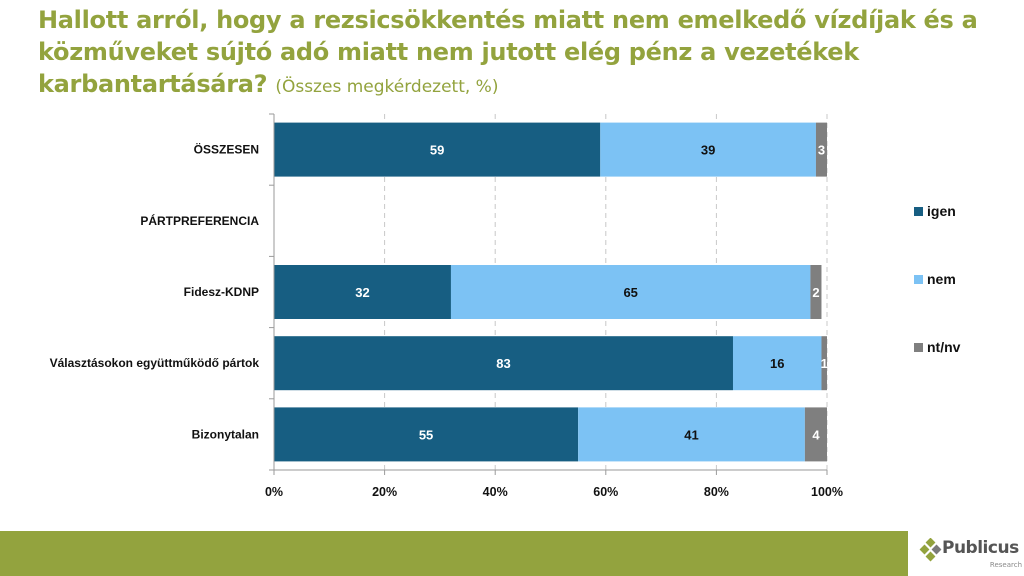 The image size is (1024, 576). What do you see at coordinates (930, 550) in the screenshot?
I see `logo-diamonds-icon` at bounding box center [930, 550].